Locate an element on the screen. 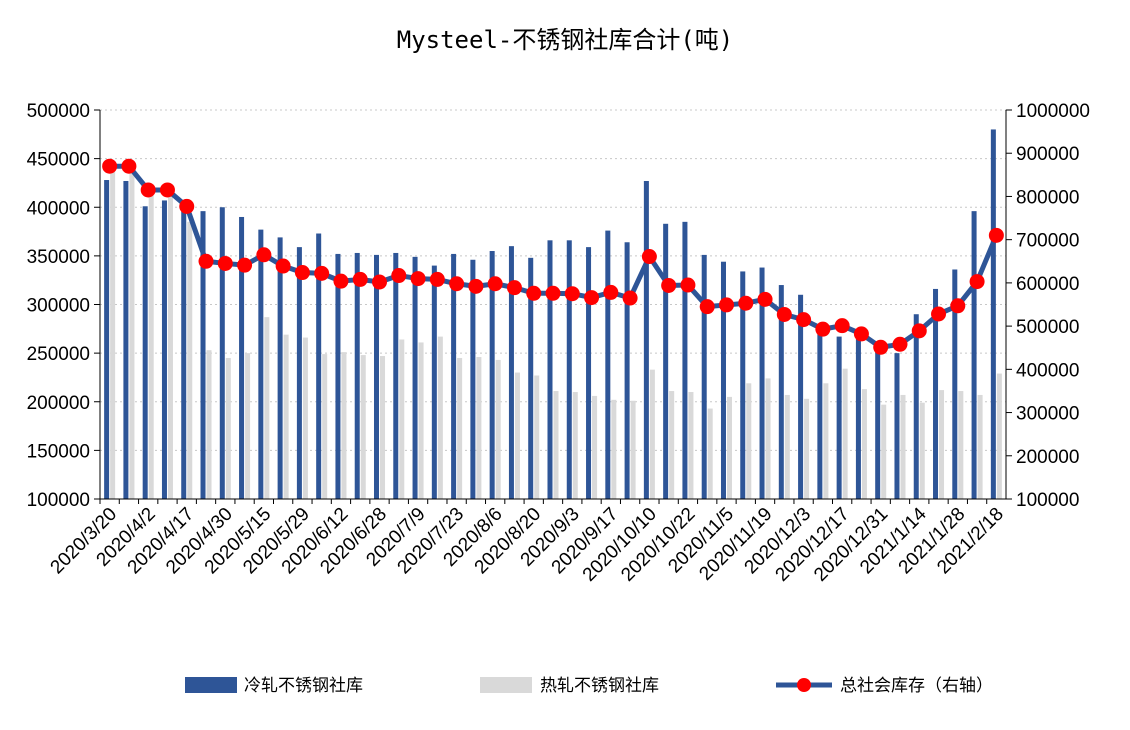 The width and height of the screenshot is (1130, 730). right-axis-tick-label: 400000 is located at coordinates (1047, 370).